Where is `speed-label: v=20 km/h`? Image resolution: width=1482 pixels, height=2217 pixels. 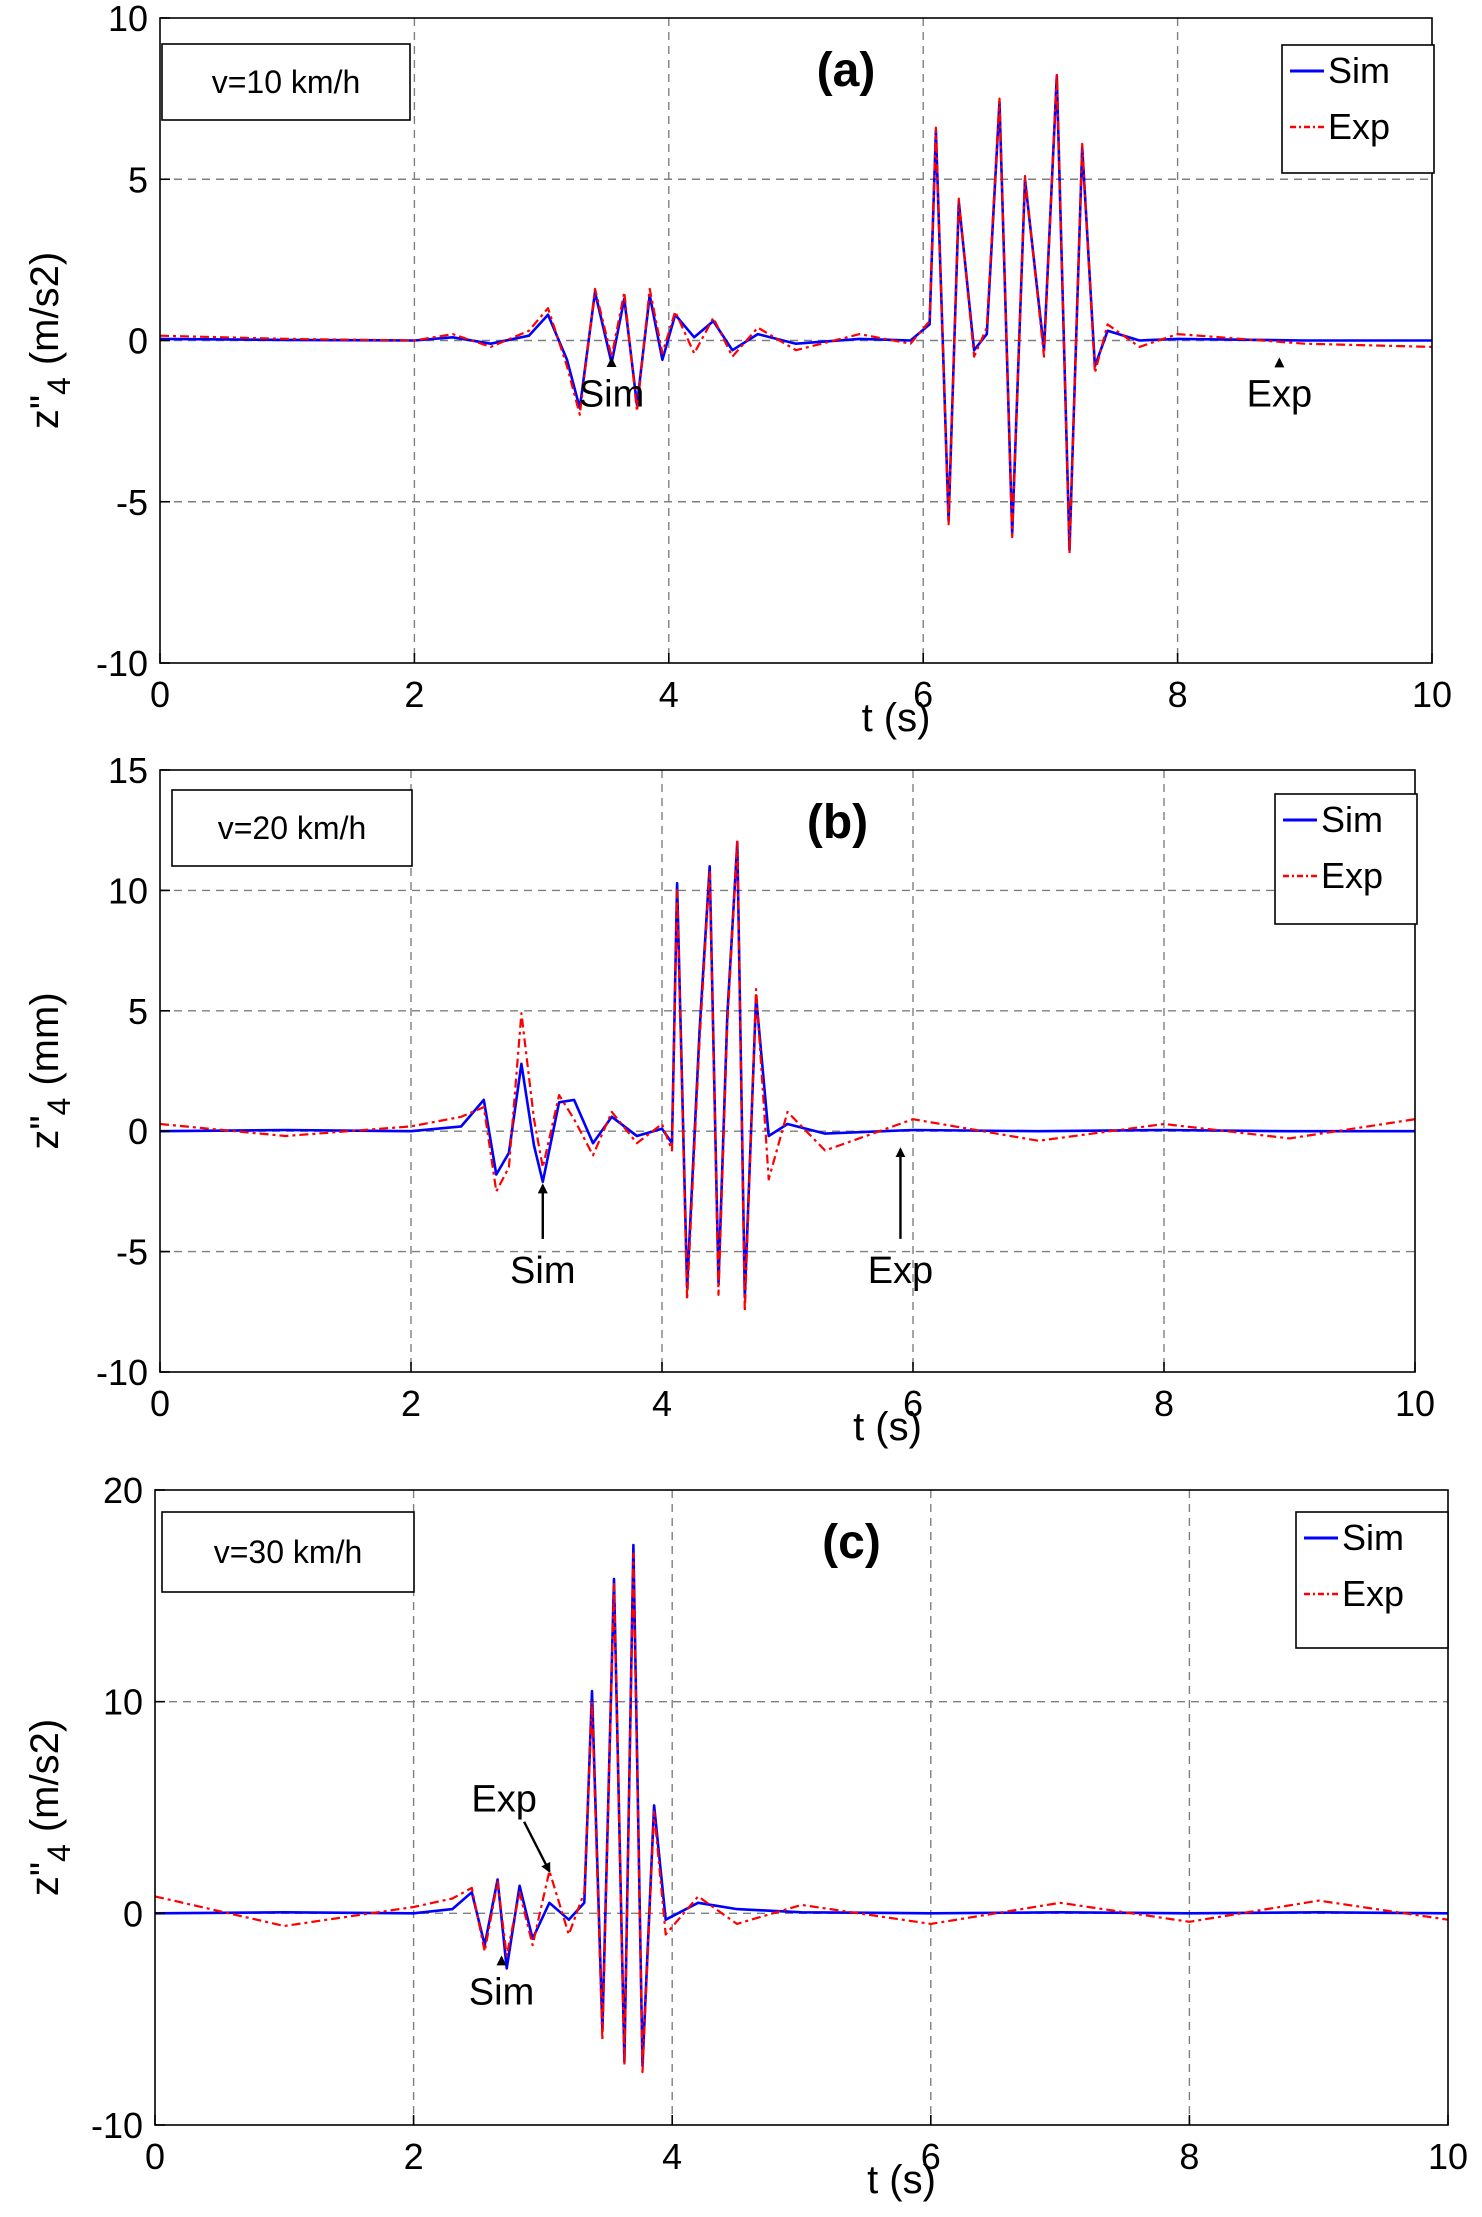
speed-label: v=20 km/h is located at coordinates (292, 828).